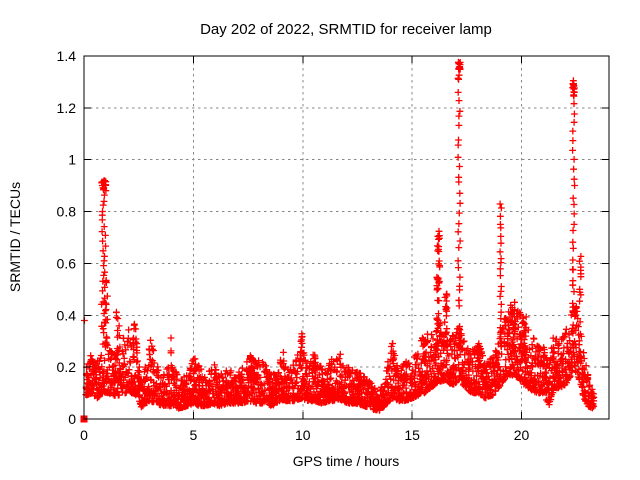 This screenshot has width=640, height=480. Describe the element at coordinates (15, 237) in the screenshot. I see `y-axis-label: SRMTID / TECUs` at that location.